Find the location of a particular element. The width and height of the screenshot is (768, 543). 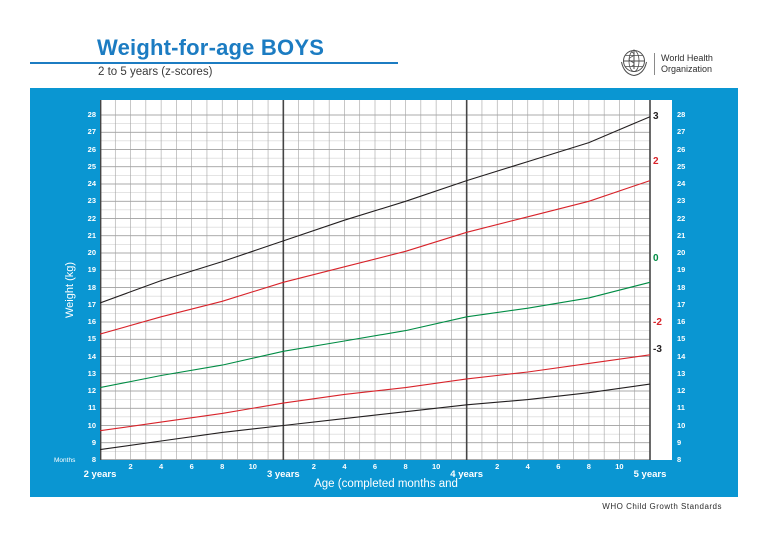

footer-text: WHO Child Growth Standards is located at coordinates (662, 506).